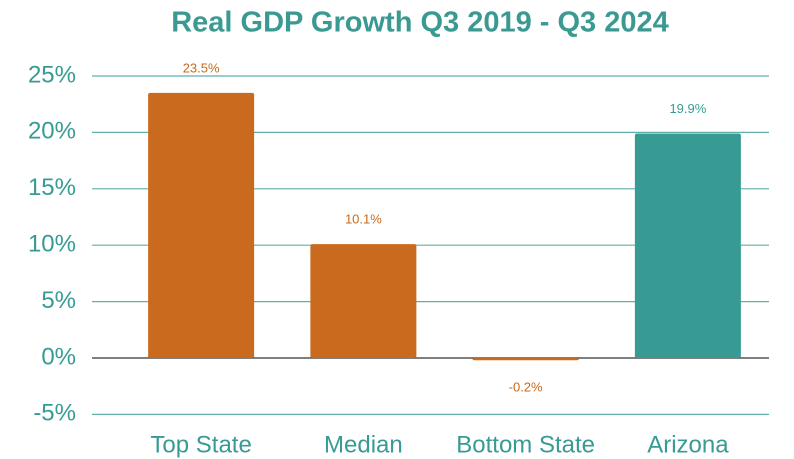 The height and width of the screenshot is (459, 794). I want to click on y-tick-label: 15%, so click(52, 187).